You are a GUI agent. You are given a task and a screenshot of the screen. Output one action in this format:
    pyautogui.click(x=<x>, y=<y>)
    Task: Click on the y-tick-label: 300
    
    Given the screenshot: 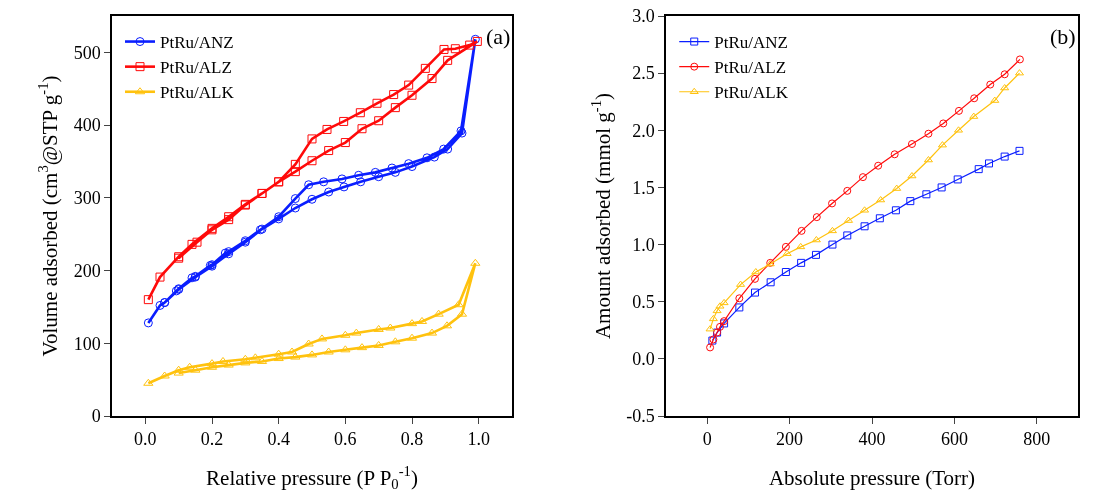 What is the action you would take?
    pyautogui.click(x=87, y=198)
    